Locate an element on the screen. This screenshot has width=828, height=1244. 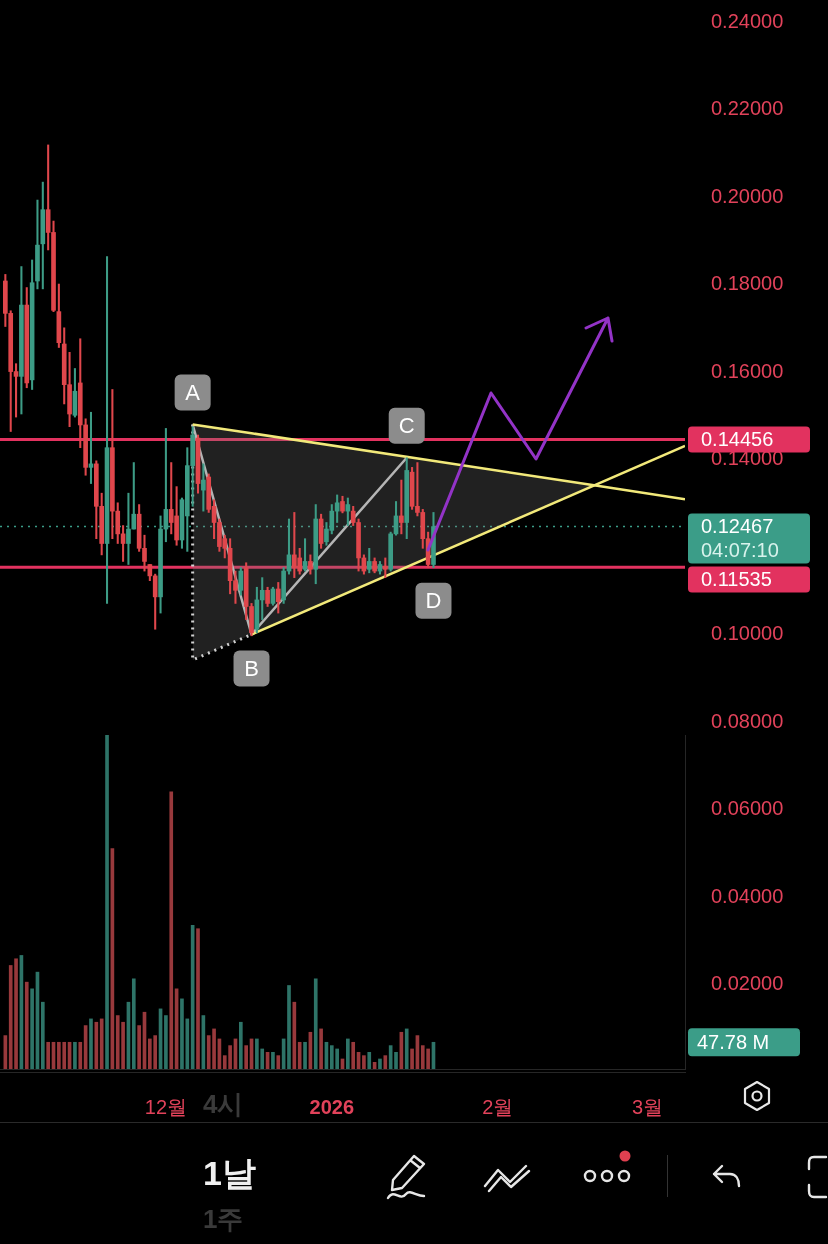
text: 1날 is located at coordinates (229, 1173).